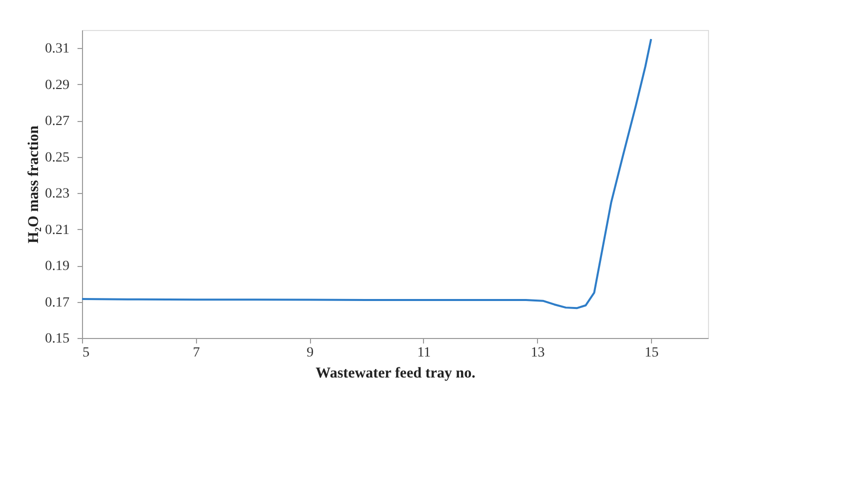 The image size is (863, 484). I want to click on y-tick-label: 0.19, so click(57, 266).